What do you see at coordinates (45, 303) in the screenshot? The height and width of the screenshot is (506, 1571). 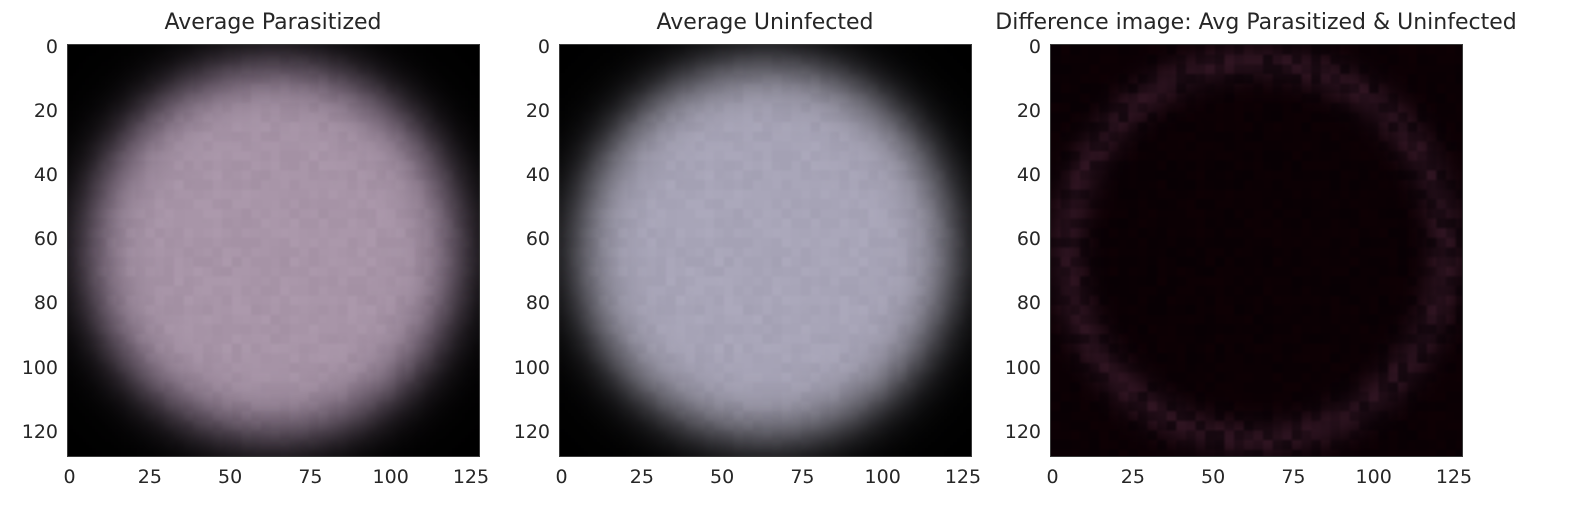 I see `panel-1-ytick-label: 80` at bounding box center [45, 303].